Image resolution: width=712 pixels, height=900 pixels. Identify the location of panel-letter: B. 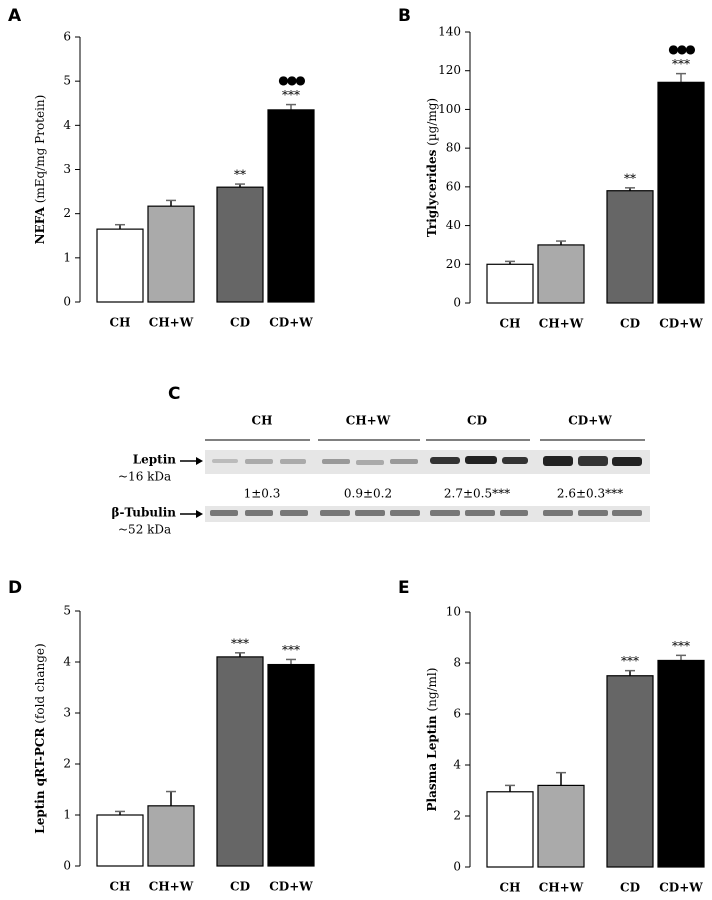
(404, 16).